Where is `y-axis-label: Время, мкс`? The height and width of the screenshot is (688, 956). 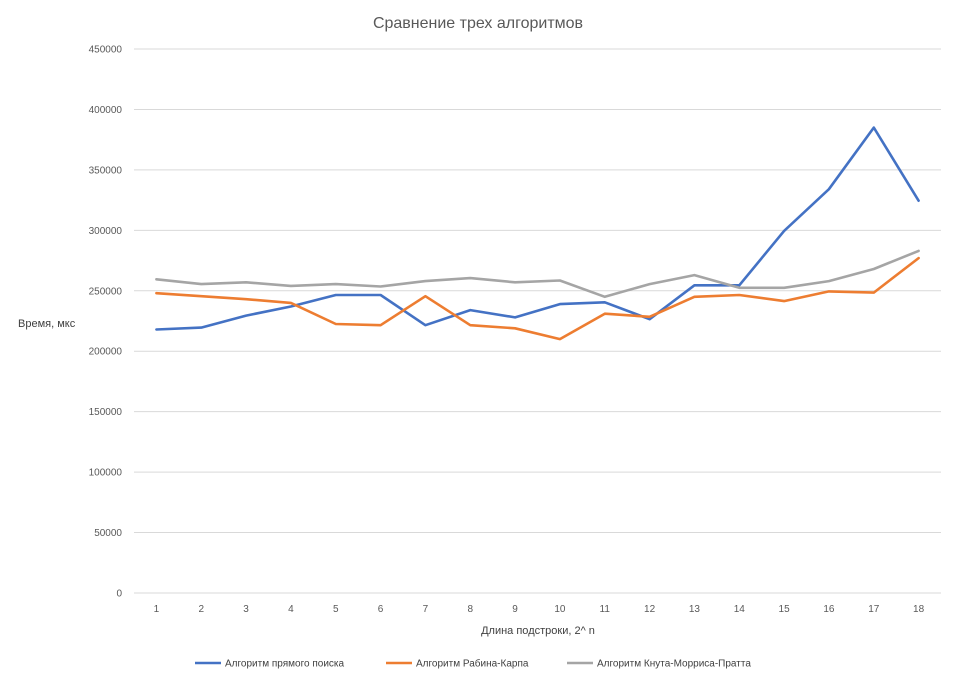 y-axis-label: Время, мкс is located at coordinates (47, 324).